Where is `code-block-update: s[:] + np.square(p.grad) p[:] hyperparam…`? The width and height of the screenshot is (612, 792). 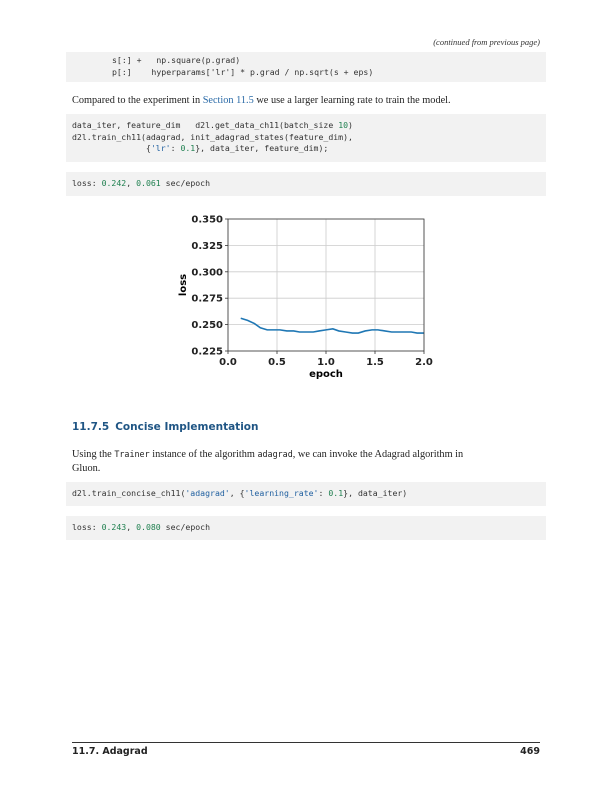
code-block-update: s[:] + np.square(p.grad) p[:] hyperparam… is located at coordinates (306, 67).